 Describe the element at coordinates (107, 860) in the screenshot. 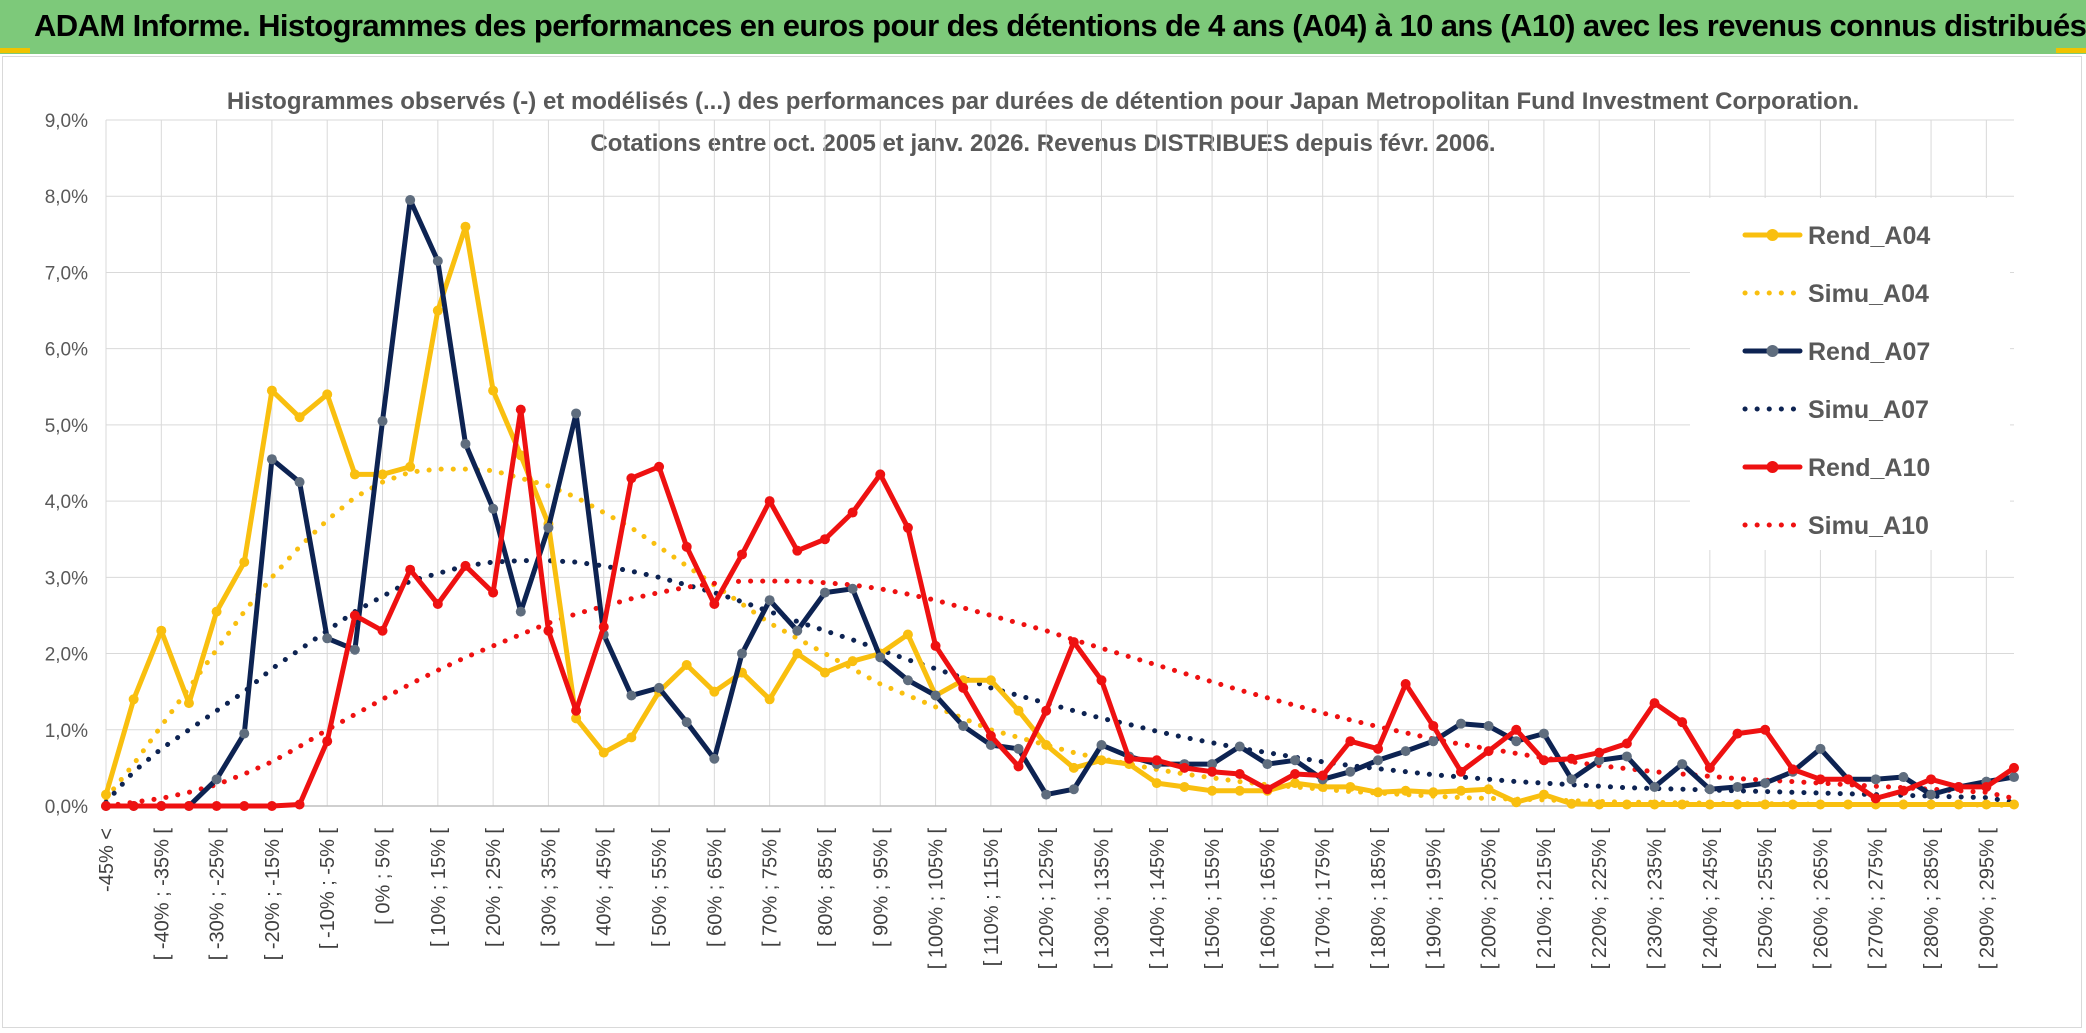

I see `x-tick-label: -45% <` at that location.